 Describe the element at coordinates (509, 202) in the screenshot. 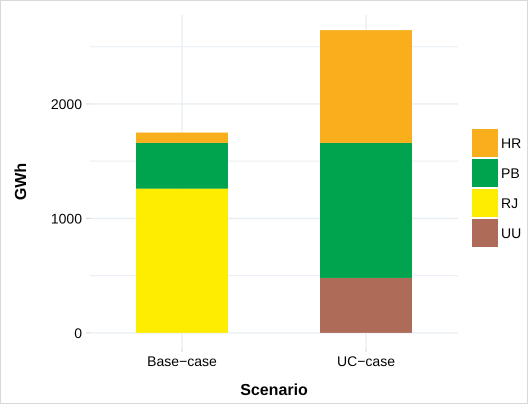

I see `legend-label: RJ` at that location.